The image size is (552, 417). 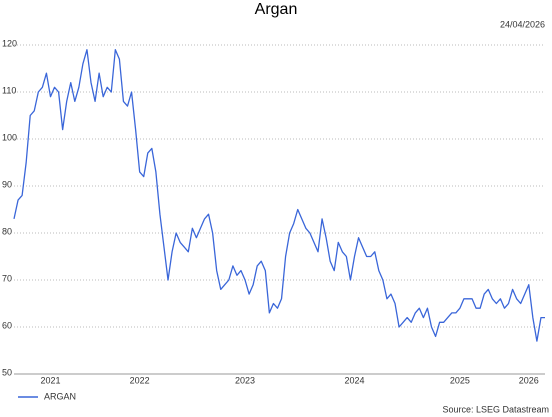 What do you see at coordinates (276, 9) in the screenshot?
I see `chart-title: Argan` at bounding box center [276, 9].